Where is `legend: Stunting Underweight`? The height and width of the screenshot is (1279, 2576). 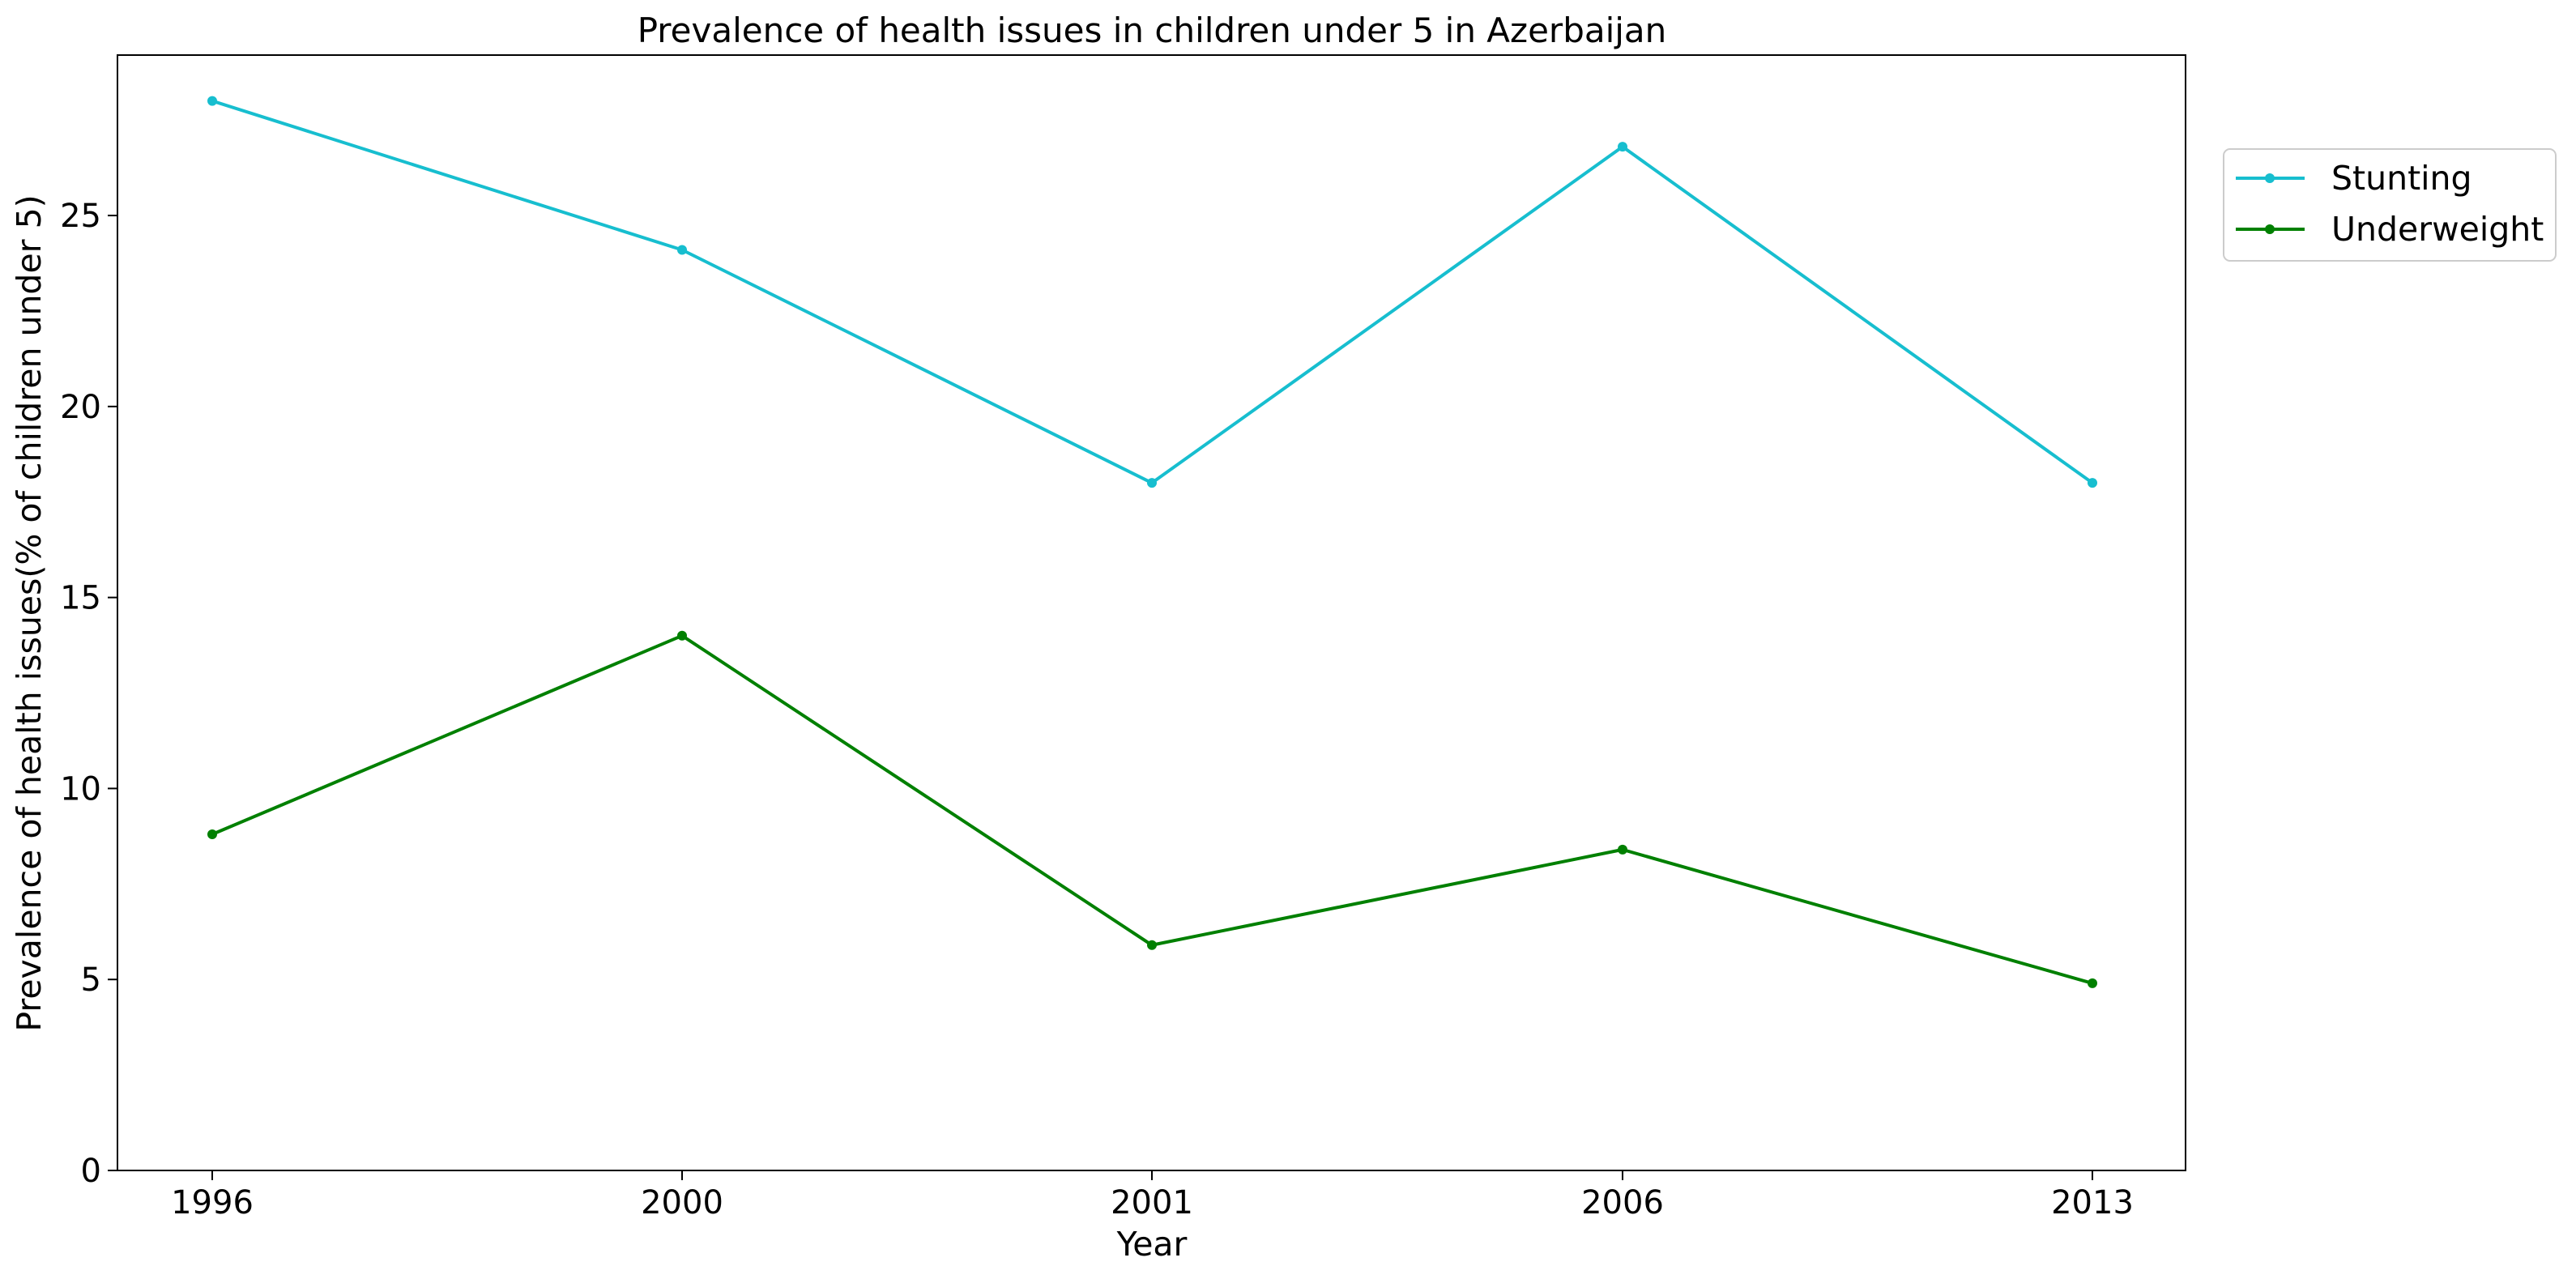
legend: Stunting Underweight is located at coordinates (2390, 205).